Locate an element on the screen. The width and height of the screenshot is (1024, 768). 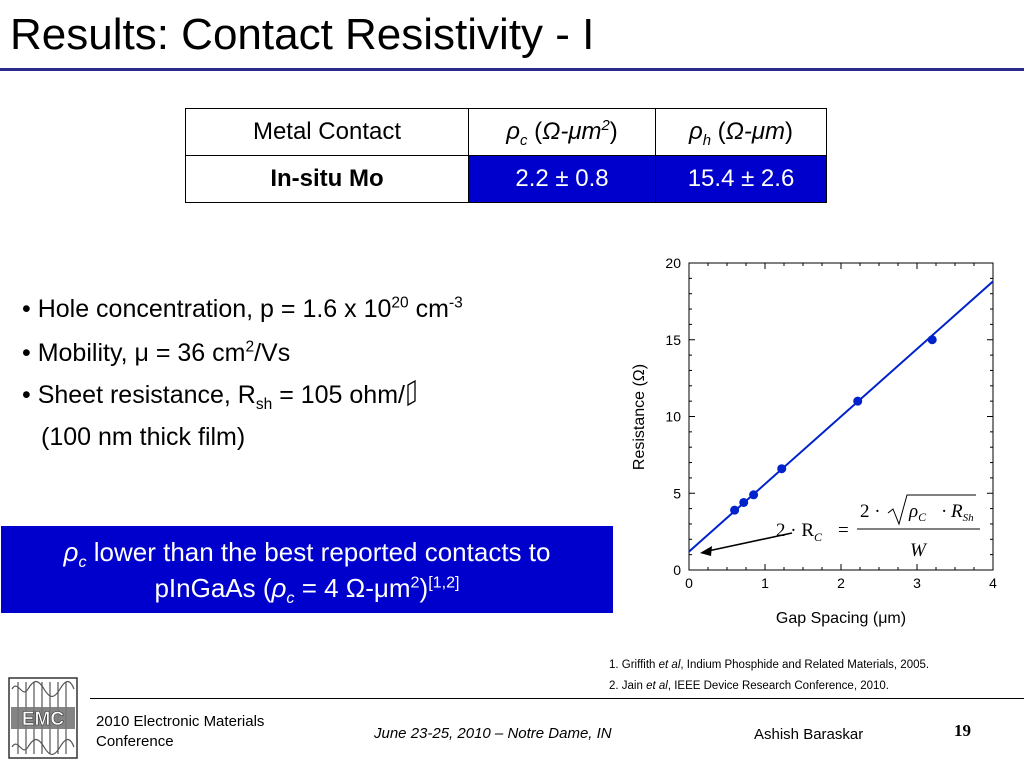
header-rho-c: ρc (Ω-μm2) is located at coordinates (562, 132).